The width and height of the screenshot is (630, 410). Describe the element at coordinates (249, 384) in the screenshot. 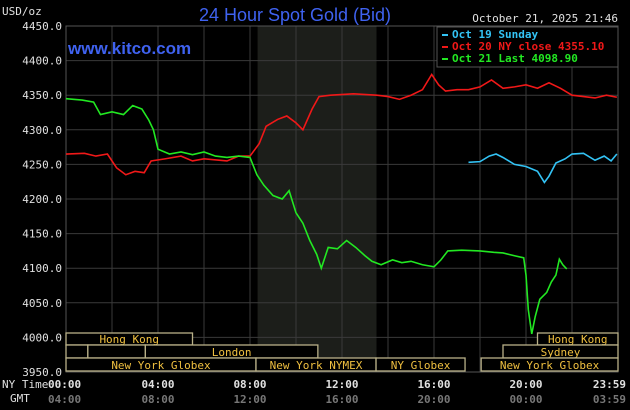

I see `x-tick-ny: 08:00` at that location.